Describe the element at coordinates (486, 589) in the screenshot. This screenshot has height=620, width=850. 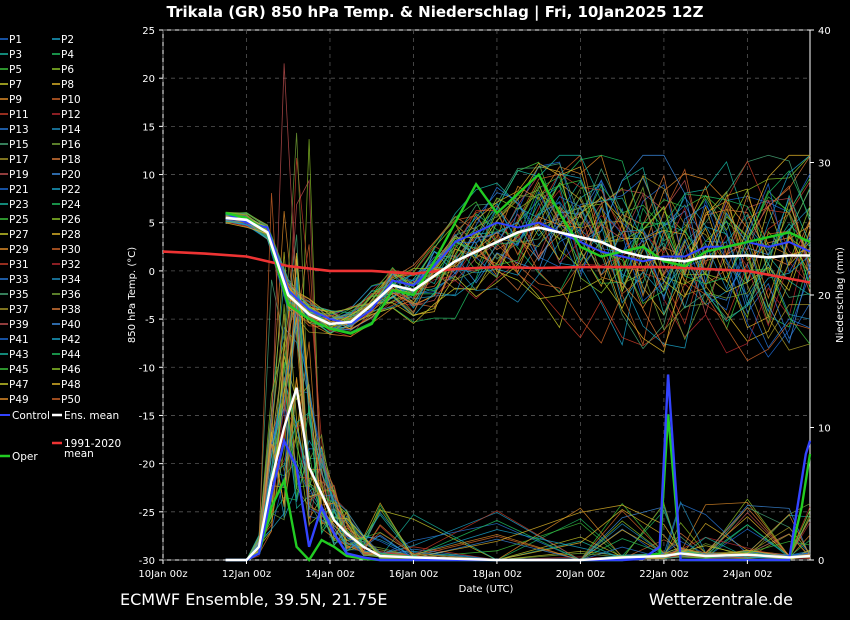
I see `x-axis-label: Date (UTC)` at that location.